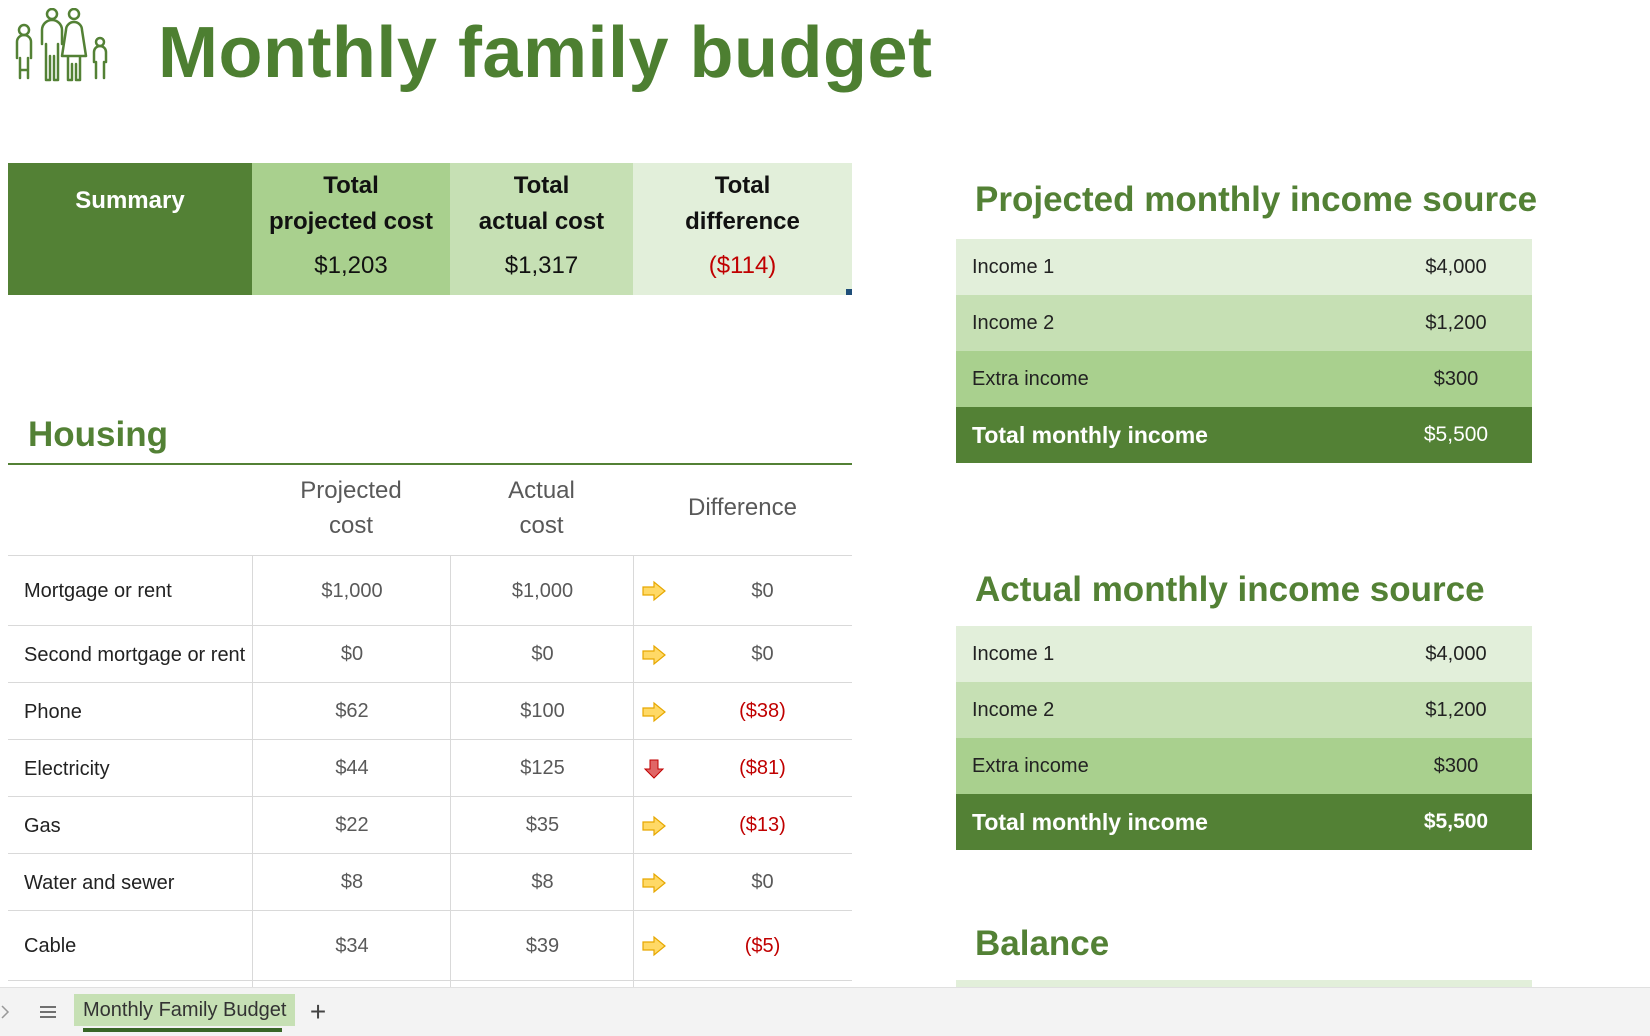  What do you see at coordinates (762, 825) in the screenshot?
I see `difference-cell: ($13)` at bounding box center [762, 825].